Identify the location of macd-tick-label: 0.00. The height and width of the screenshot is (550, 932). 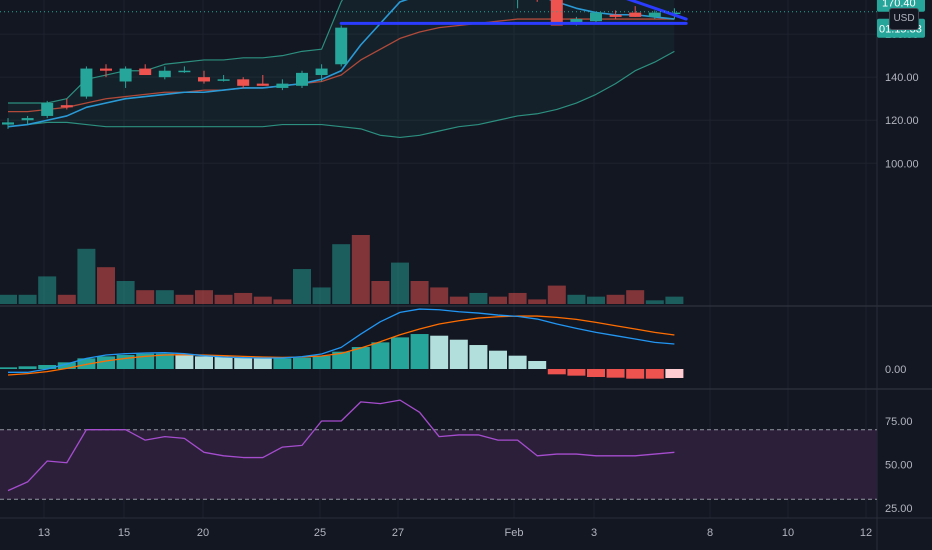
(895, 370).